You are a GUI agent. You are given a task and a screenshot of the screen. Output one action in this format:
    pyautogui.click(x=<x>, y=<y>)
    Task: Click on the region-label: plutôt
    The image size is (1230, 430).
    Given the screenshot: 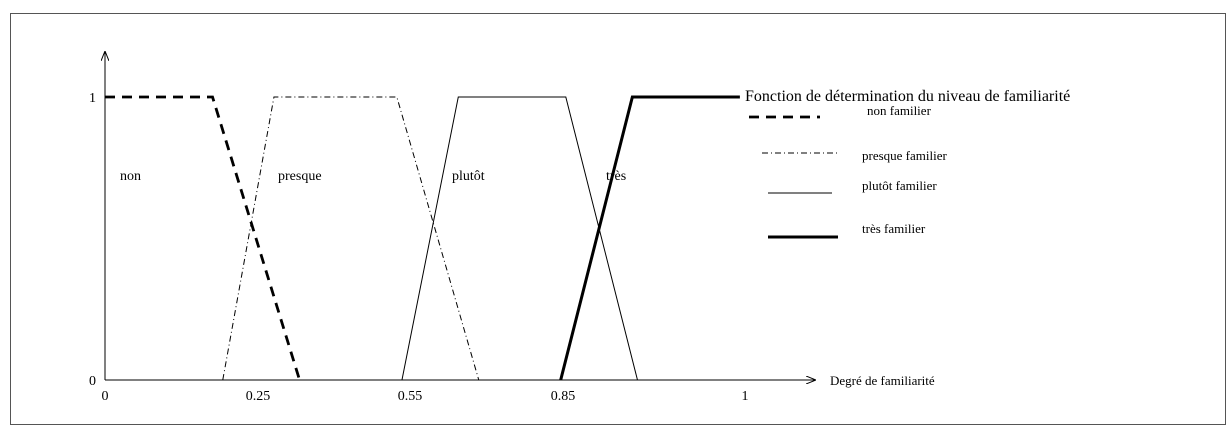 What is the action you would take?
    pyautogui.click(x=468, y=176)
    